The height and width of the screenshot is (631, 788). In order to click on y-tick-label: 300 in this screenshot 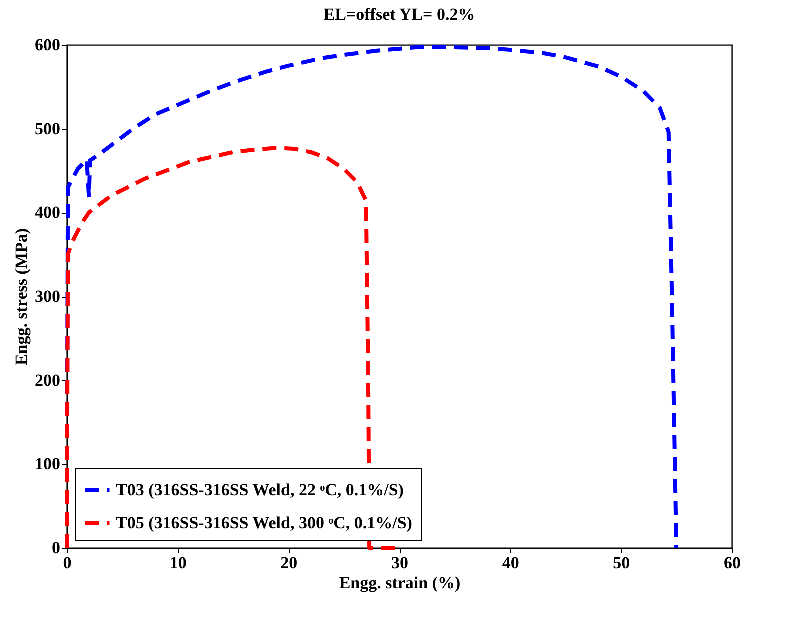, I will do `click(47, 296)`.